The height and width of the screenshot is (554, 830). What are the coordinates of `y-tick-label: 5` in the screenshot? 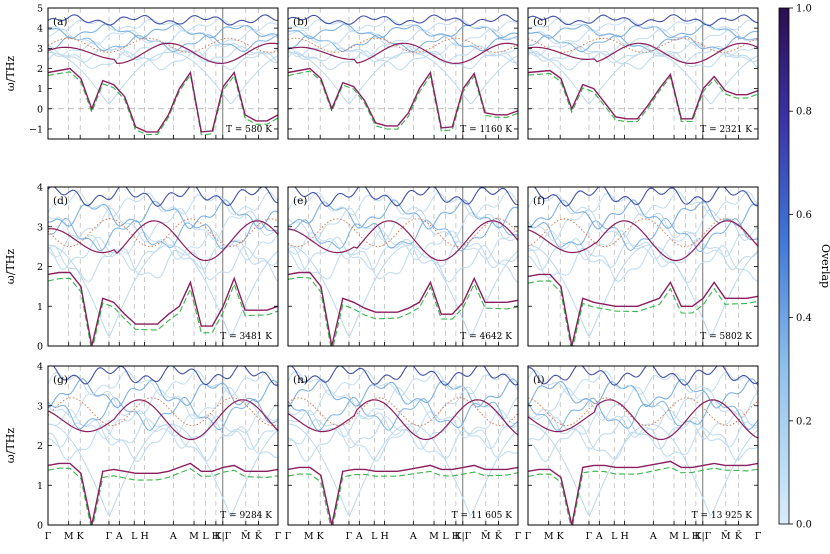 It's located at (40, 9).